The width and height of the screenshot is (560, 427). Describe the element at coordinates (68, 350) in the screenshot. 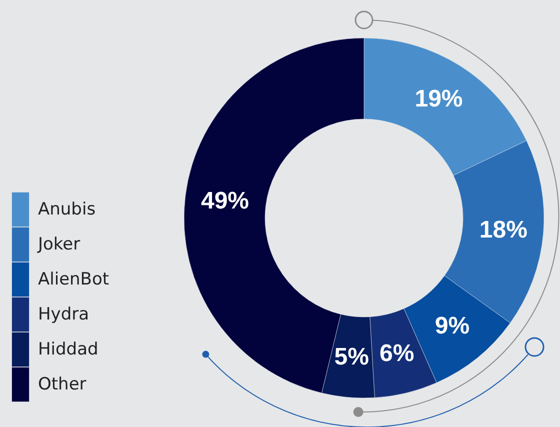

I see `legend-label: Hiddad` at that location.